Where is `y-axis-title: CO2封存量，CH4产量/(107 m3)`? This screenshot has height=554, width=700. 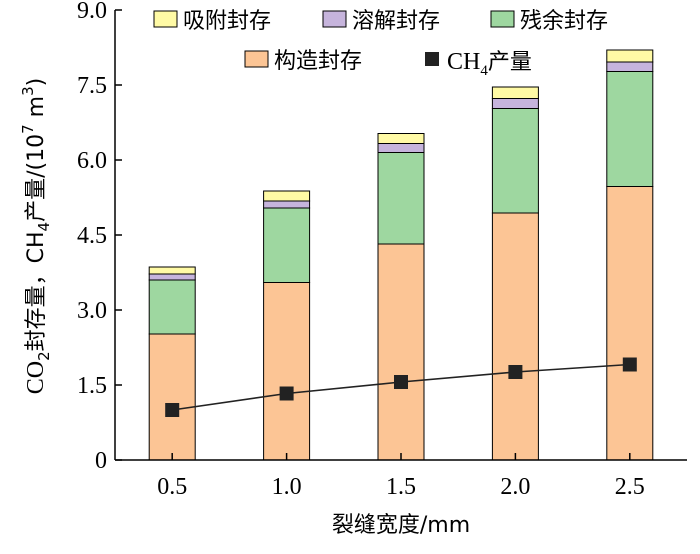 y-axis-title: CO2封存量，CH4产量/(107 m3) is located at coordinates (36, 236).